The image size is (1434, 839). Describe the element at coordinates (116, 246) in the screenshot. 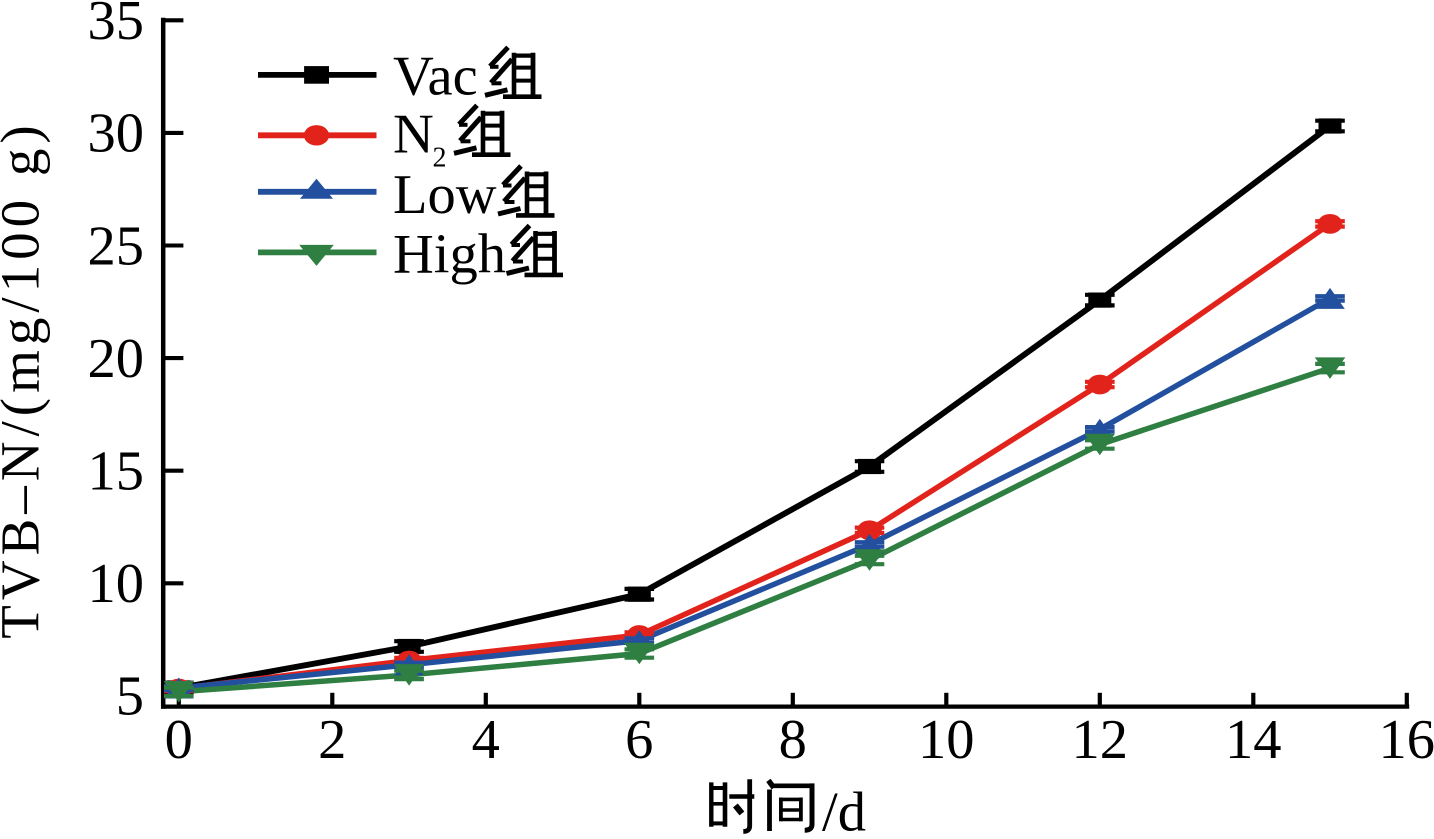

I see `svg-text: 25` at that location.